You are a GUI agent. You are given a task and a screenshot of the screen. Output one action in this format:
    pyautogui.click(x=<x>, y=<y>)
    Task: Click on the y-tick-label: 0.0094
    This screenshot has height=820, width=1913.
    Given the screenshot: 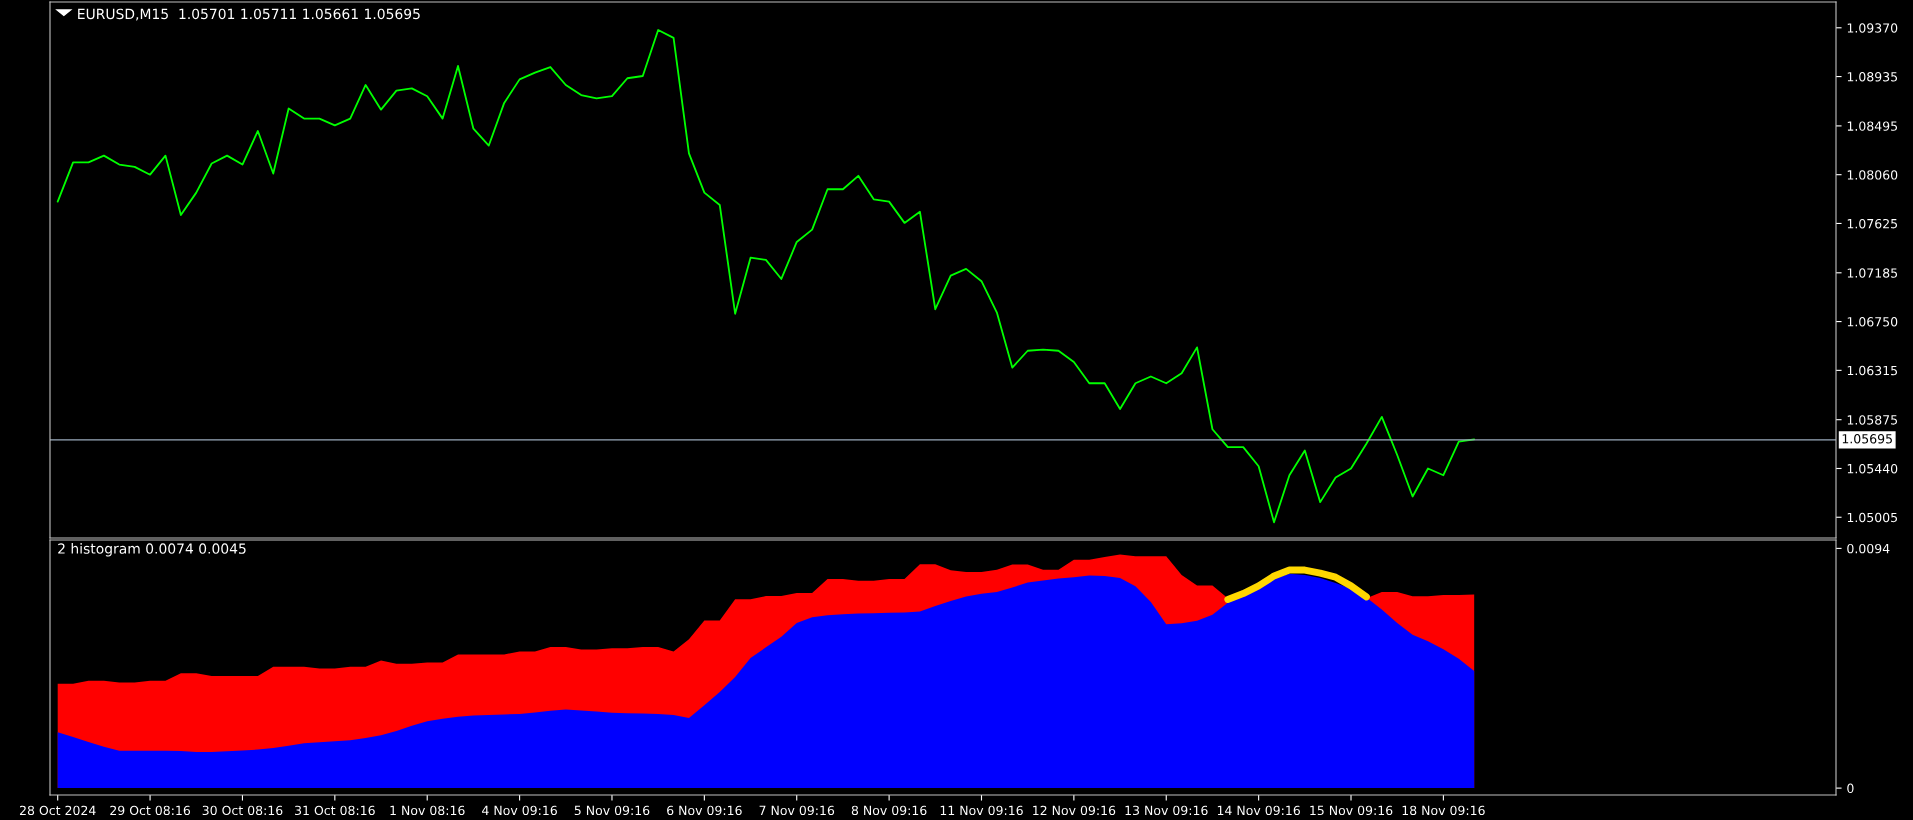 What is the action you would take?
    pyautogui.click(x=1868, y=548)
    